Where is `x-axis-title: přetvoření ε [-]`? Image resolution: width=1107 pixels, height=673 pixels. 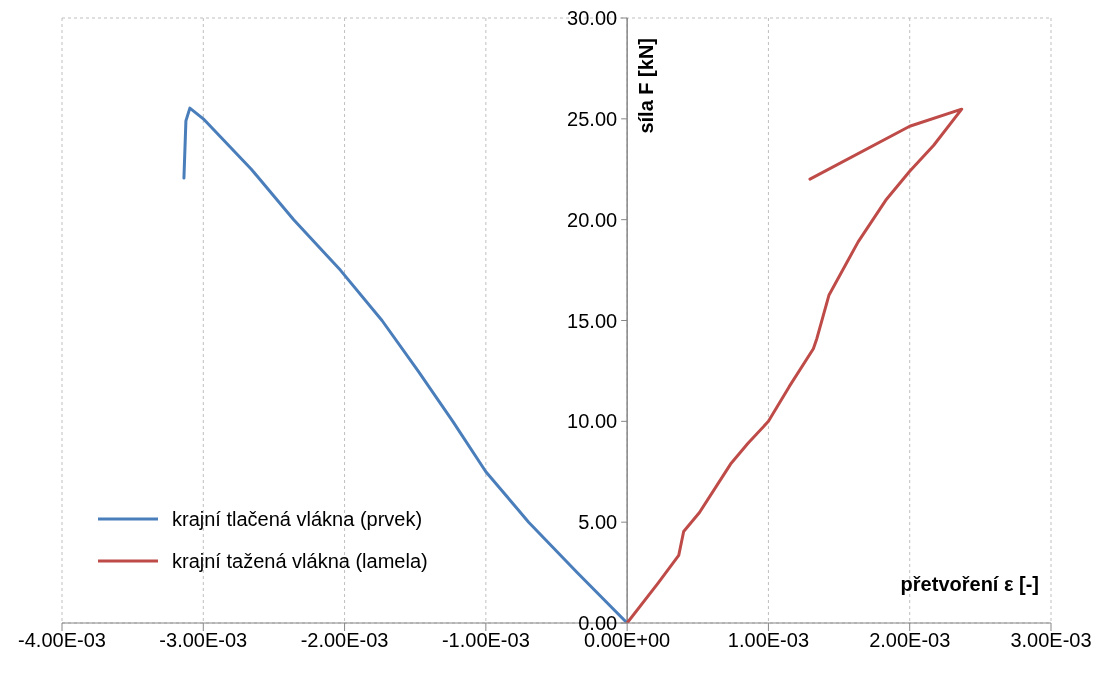
x-axis-title: přetvoření ε [-] is located at coordinates (969, 584).